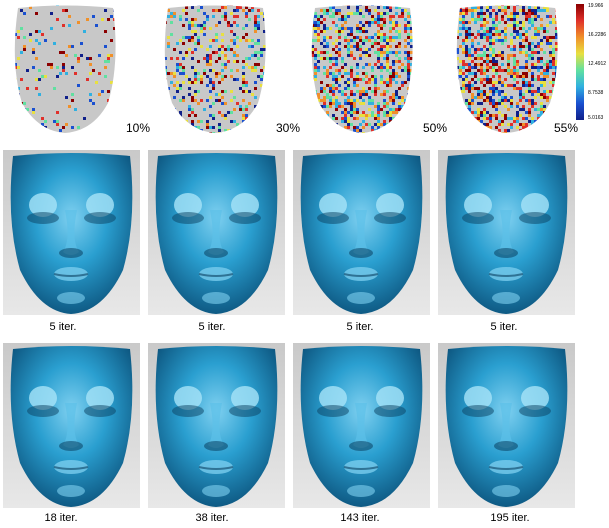 This screenshot has height=528, width=609. What do you see at coordinates (566, 128) in the screenshot?
I see `noise-percent-4: 55%` at bounding box center [566, 128].